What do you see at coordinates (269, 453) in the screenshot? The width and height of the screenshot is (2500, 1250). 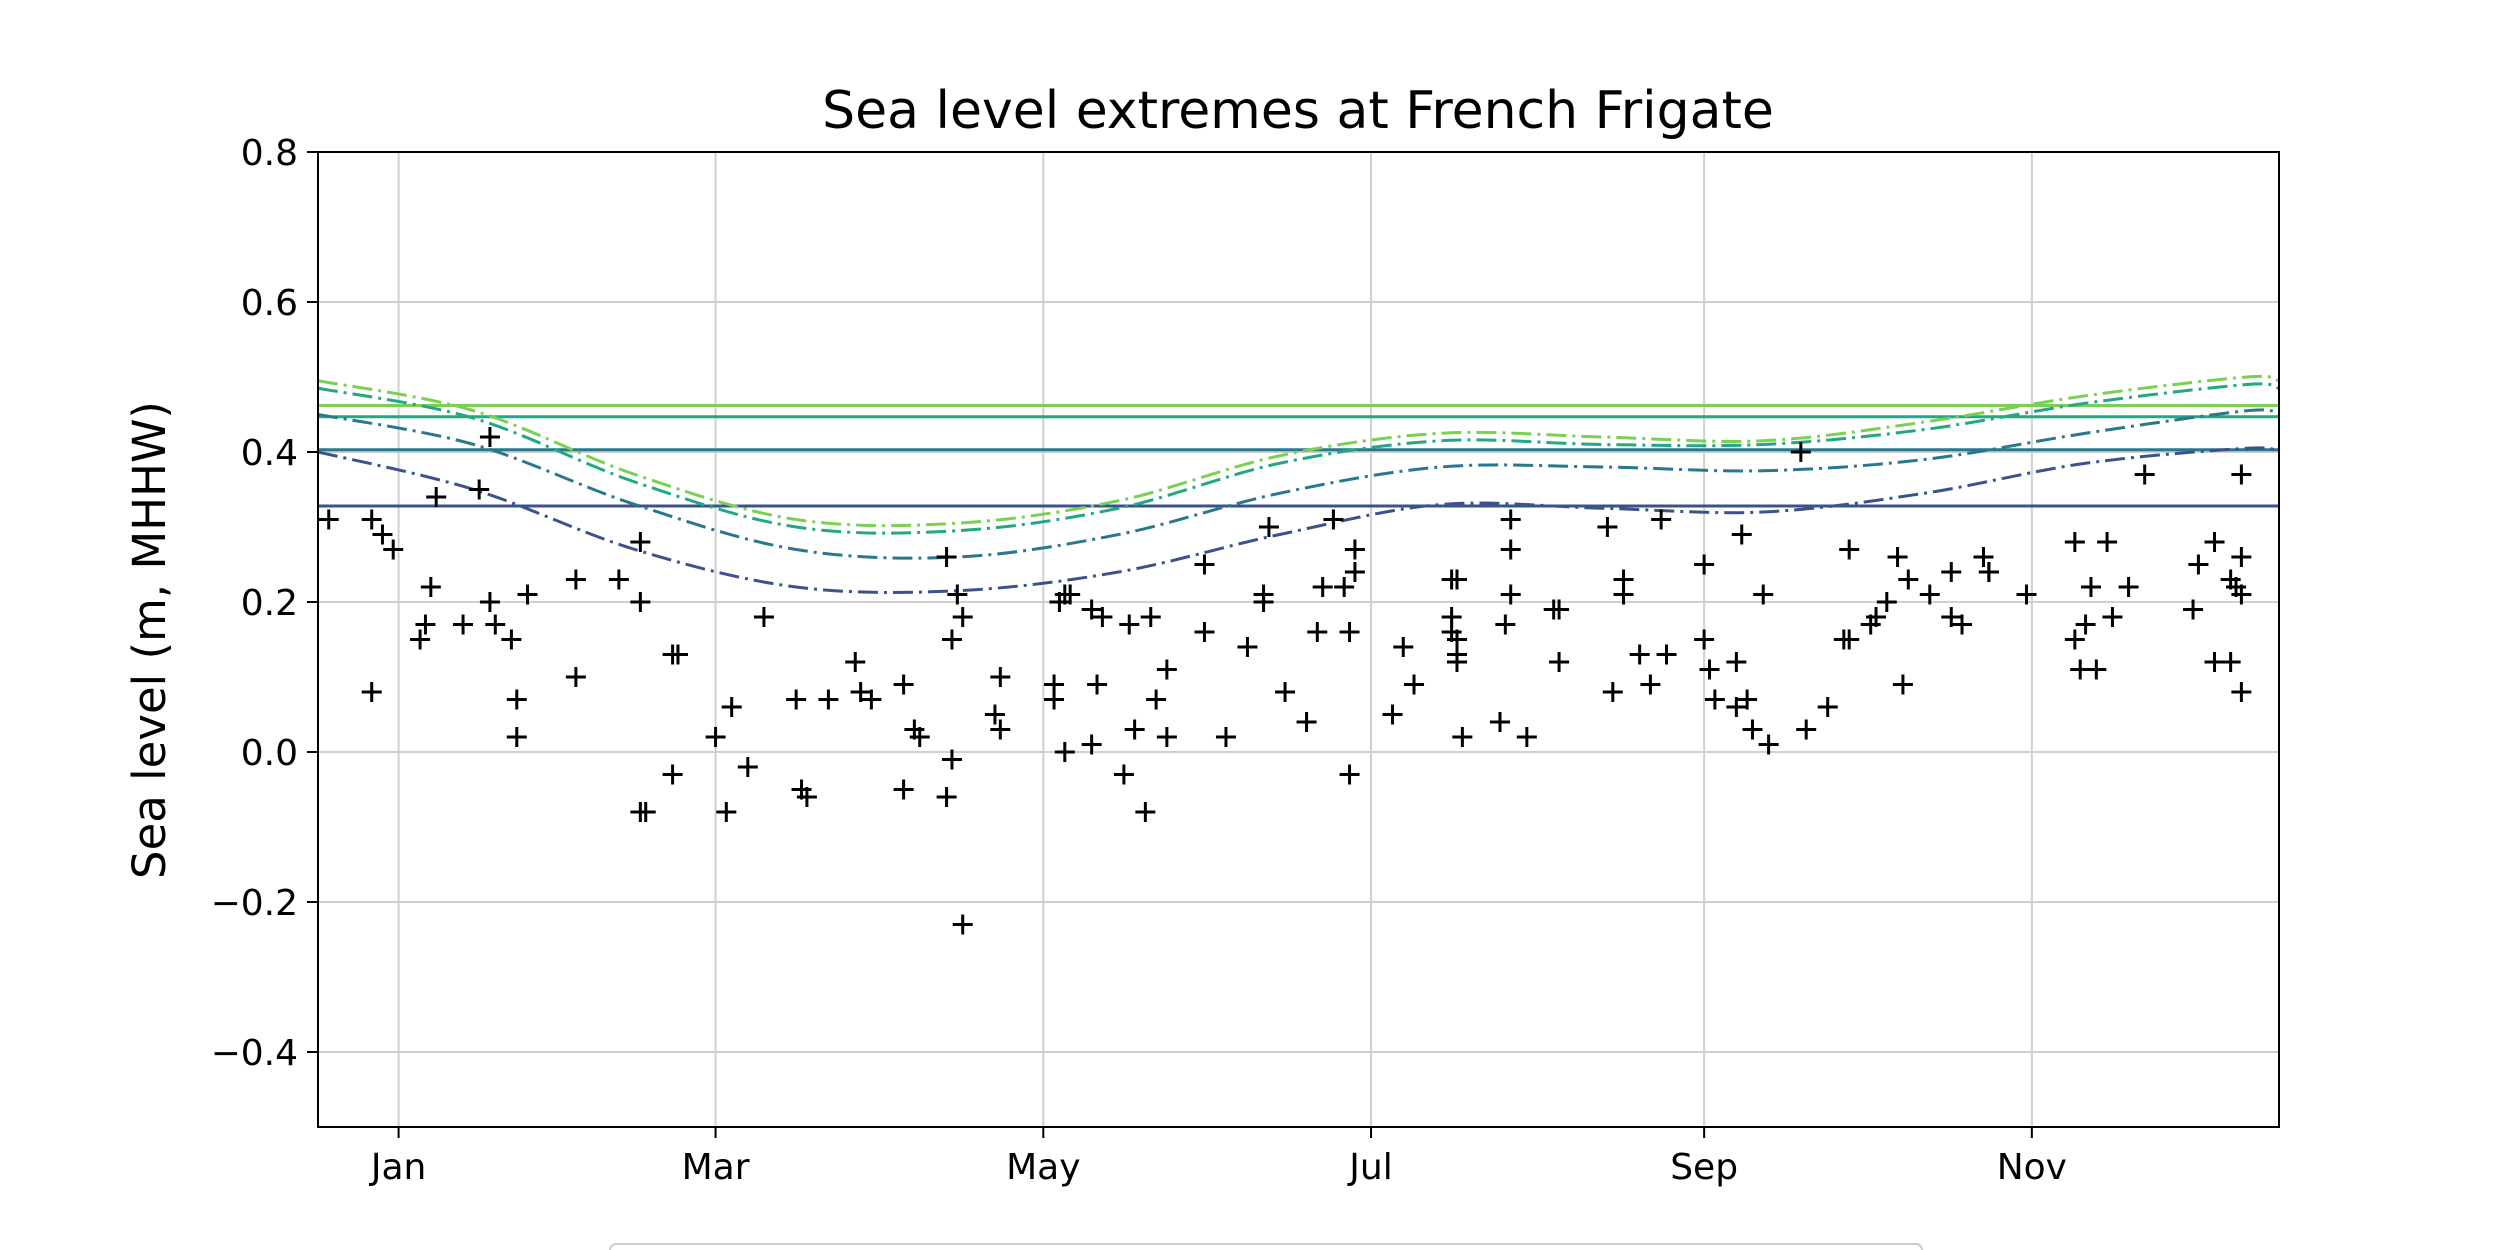 I see `y-tick-label: 0.4` at bounding box center [269, 453].